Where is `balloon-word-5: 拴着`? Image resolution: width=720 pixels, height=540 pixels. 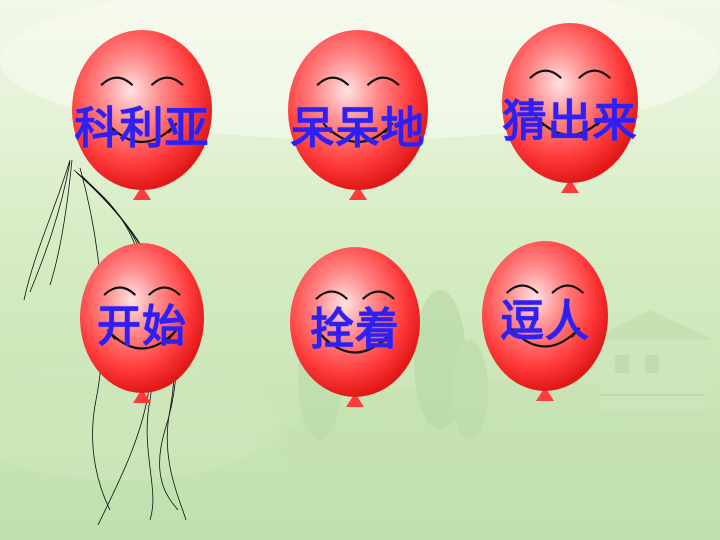
balloon-word-5: 拴着 is located at coordinates (355, 329).